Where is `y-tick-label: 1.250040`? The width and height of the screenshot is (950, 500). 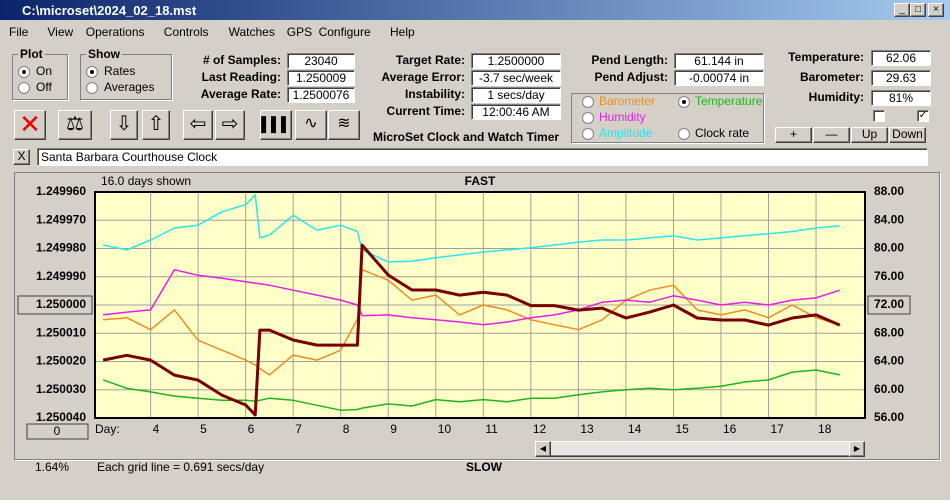 y-tick-label: 1.250040 is located at coordinates (61, 417).